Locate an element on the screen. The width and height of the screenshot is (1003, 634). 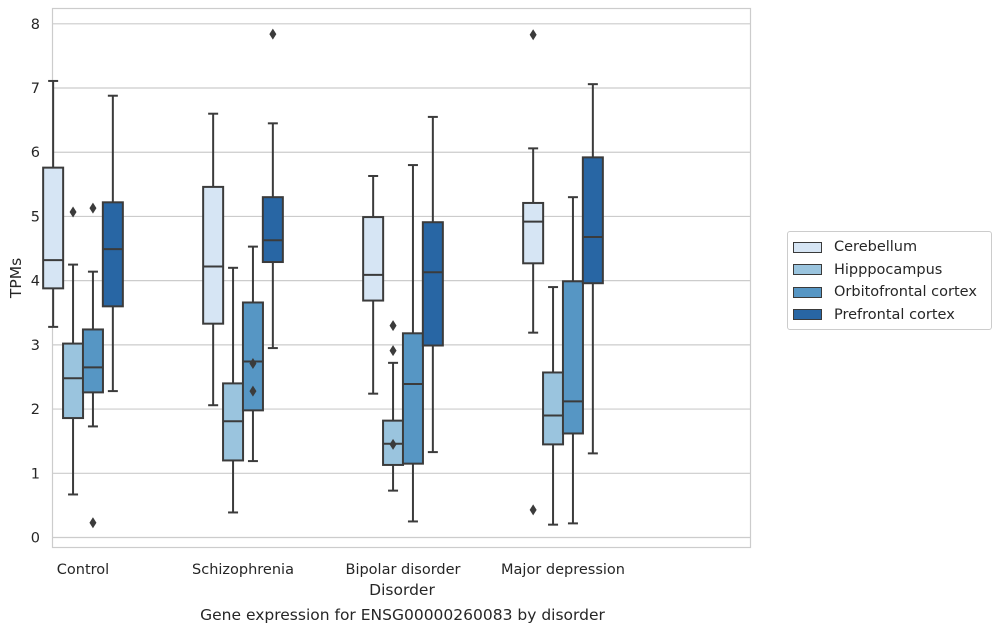
legend-item: Orbitofrontal cortex is located at coordinates (889, 292).